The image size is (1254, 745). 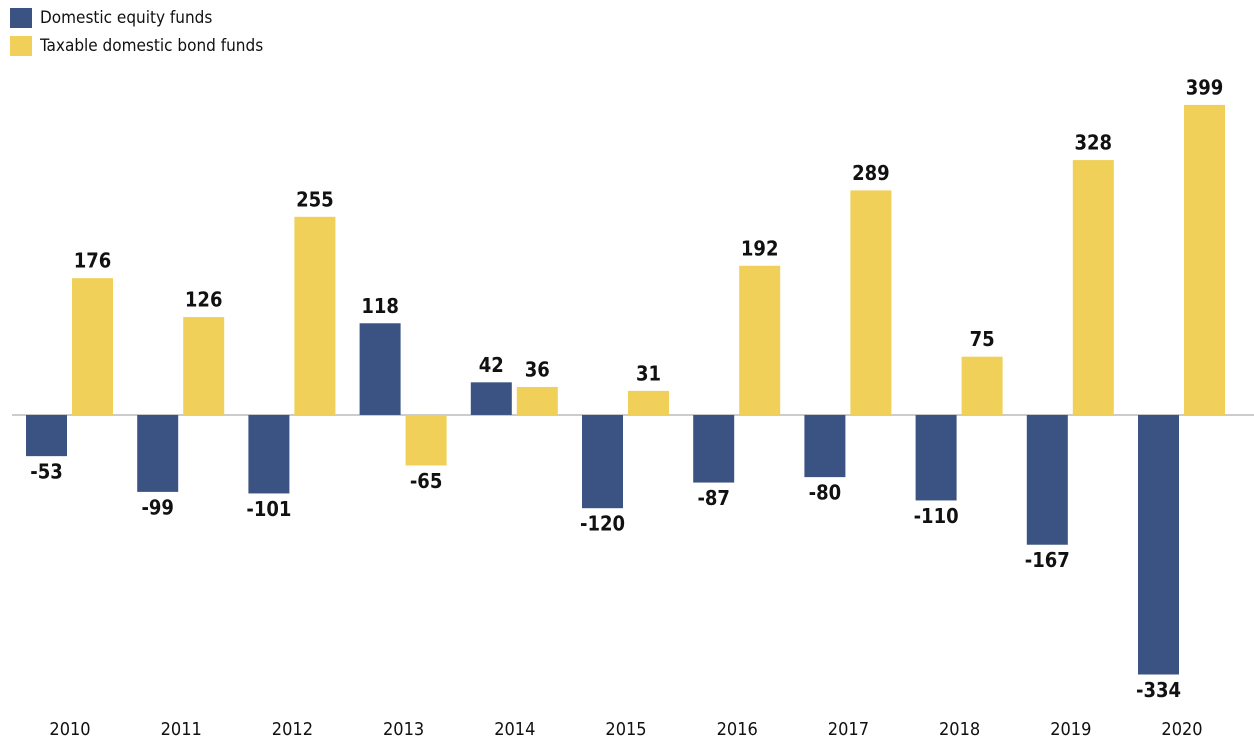 I want to click on x-tick-label: 2015, so click(x=625, y=729).